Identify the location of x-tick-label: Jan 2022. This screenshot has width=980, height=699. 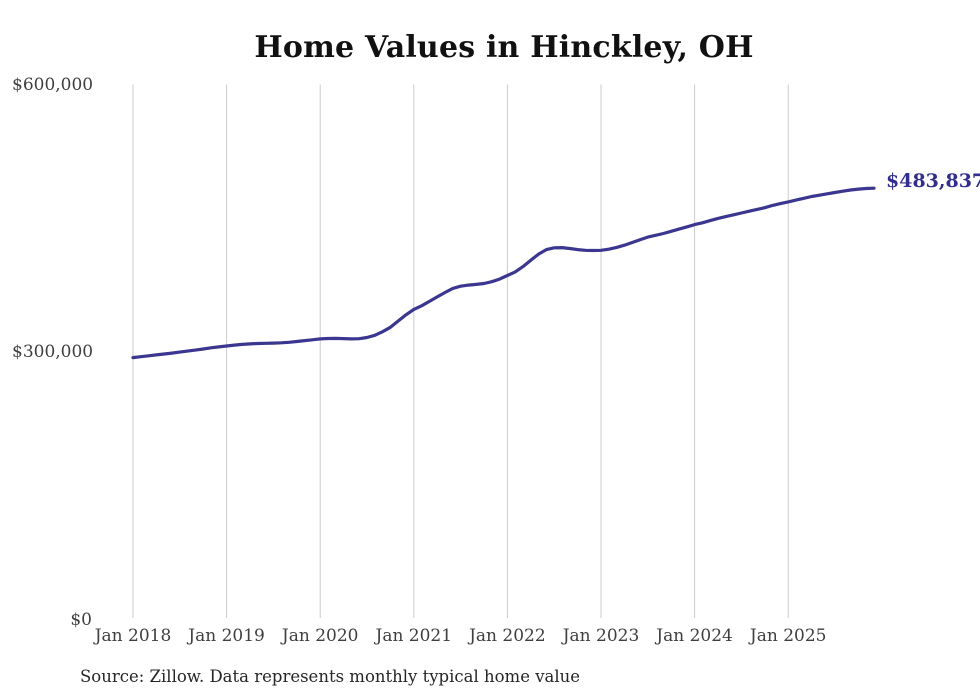
(507, 636).